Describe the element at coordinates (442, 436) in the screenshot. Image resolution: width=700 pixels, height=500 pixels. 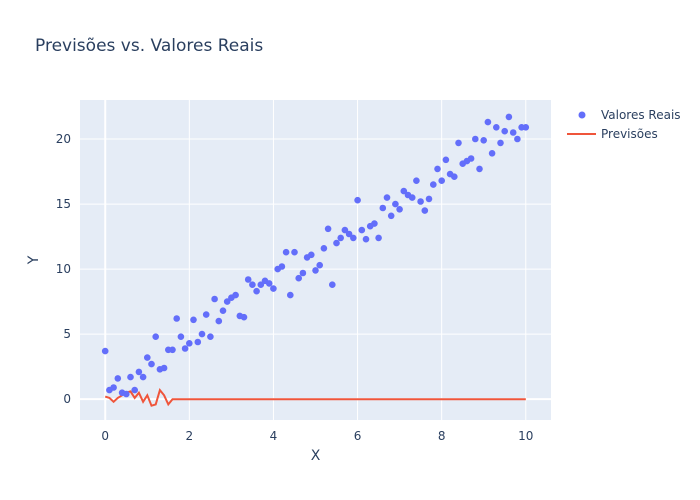
I see `x-tick-label: 8` at that location.